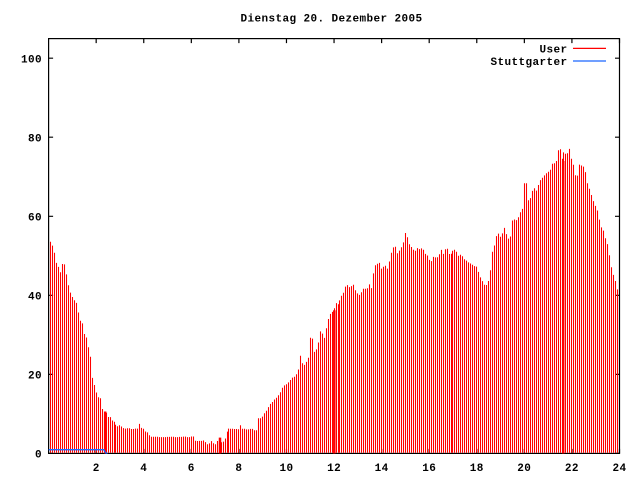 Image resolution: width=640 pixels, height=480 pixels. I want to click on svg-text: User, so click(553, 51).